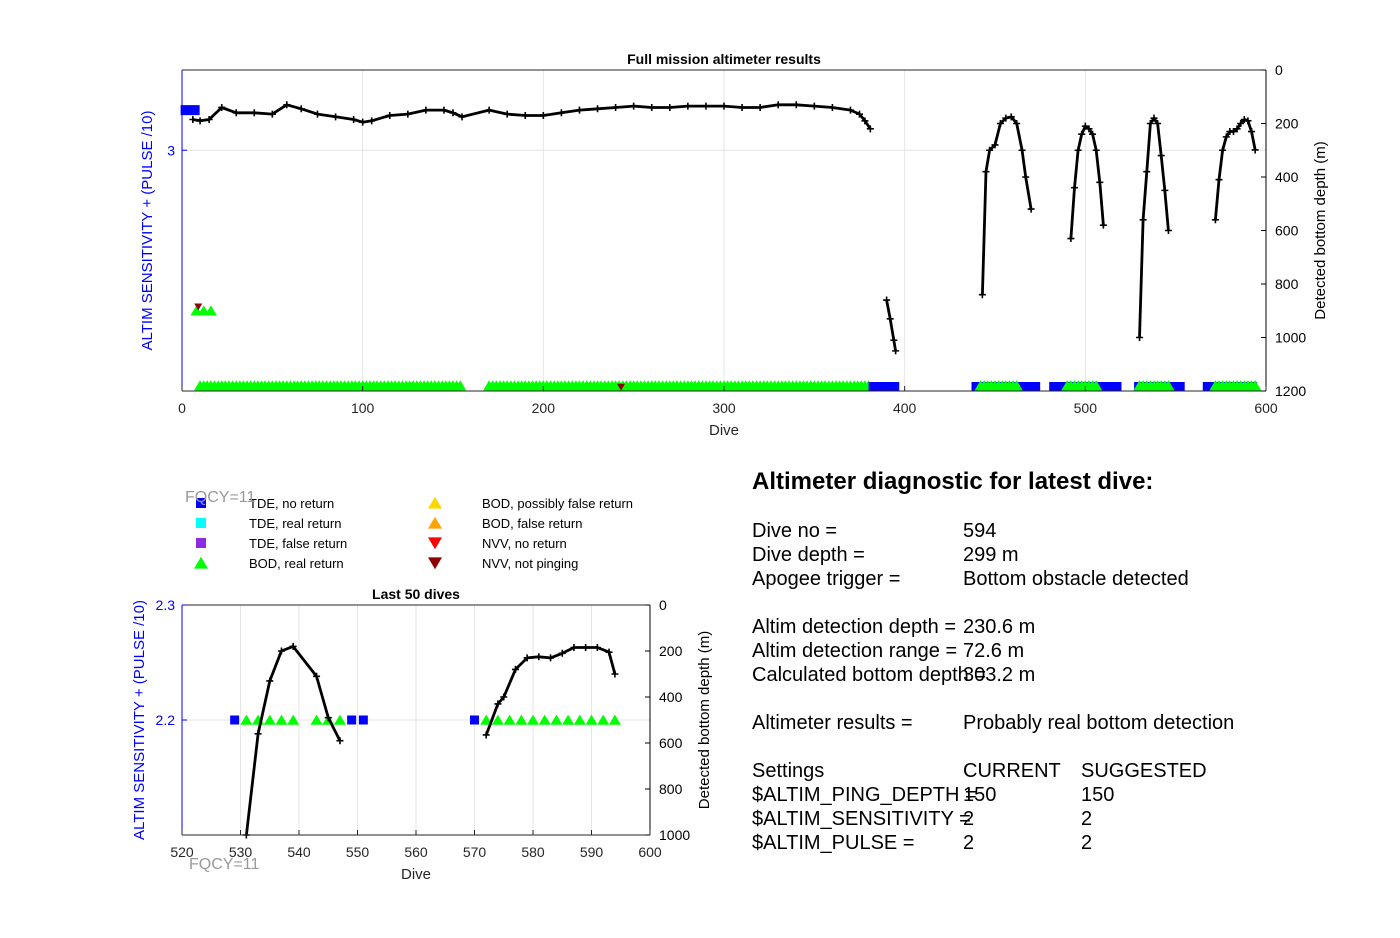  Describe the element at coordinates (671, 651) in the screenshot. I see `y-right-tick-label: 200` at that location.